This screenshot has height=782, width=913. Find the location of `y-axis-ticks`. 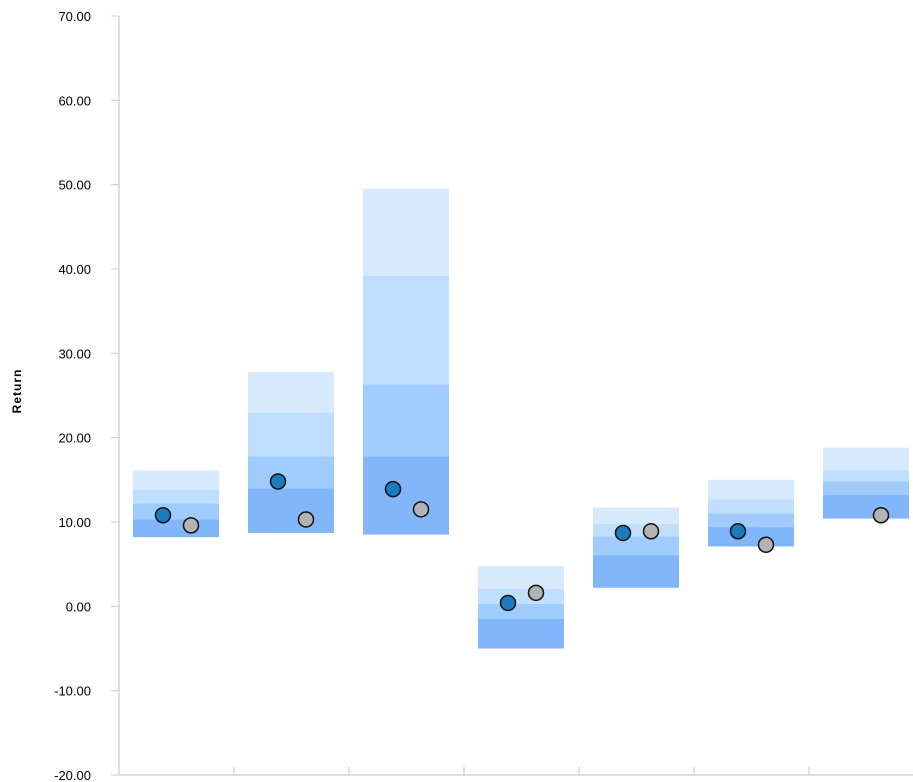

y-axis-ticks is located at coordinates (115, 395).